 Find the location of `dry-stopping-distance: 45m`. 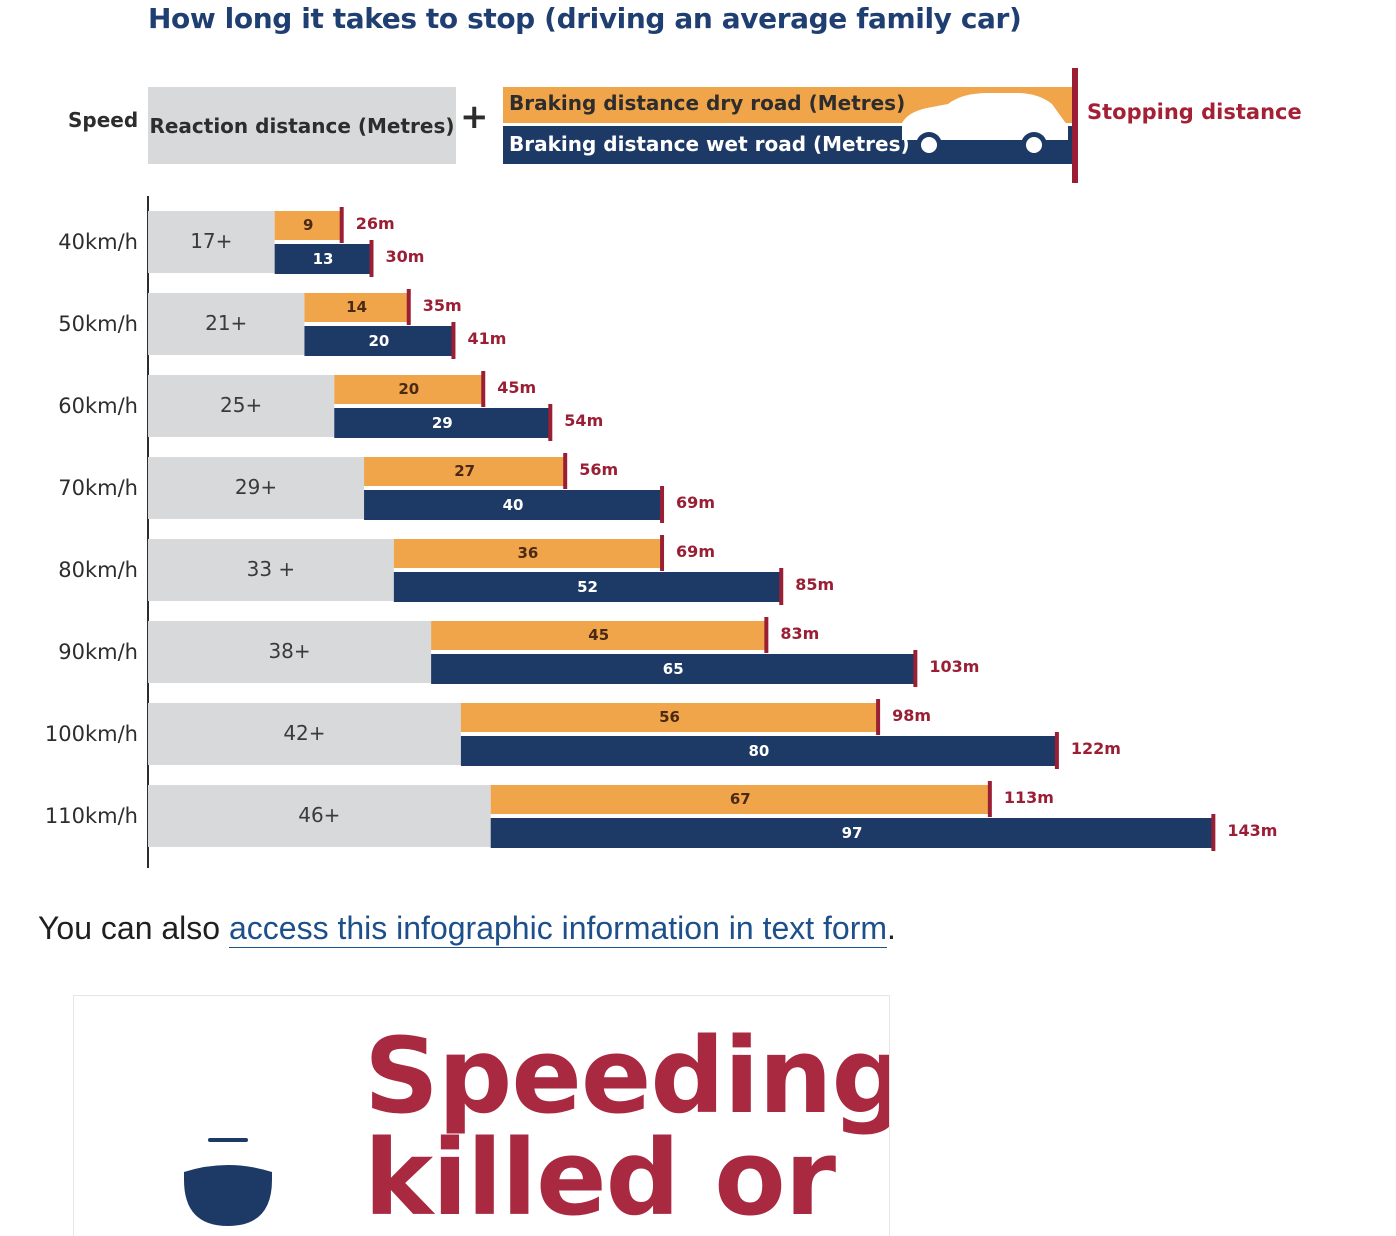

dry-stopping-distance: 45m is located at coordinates (516, 387).